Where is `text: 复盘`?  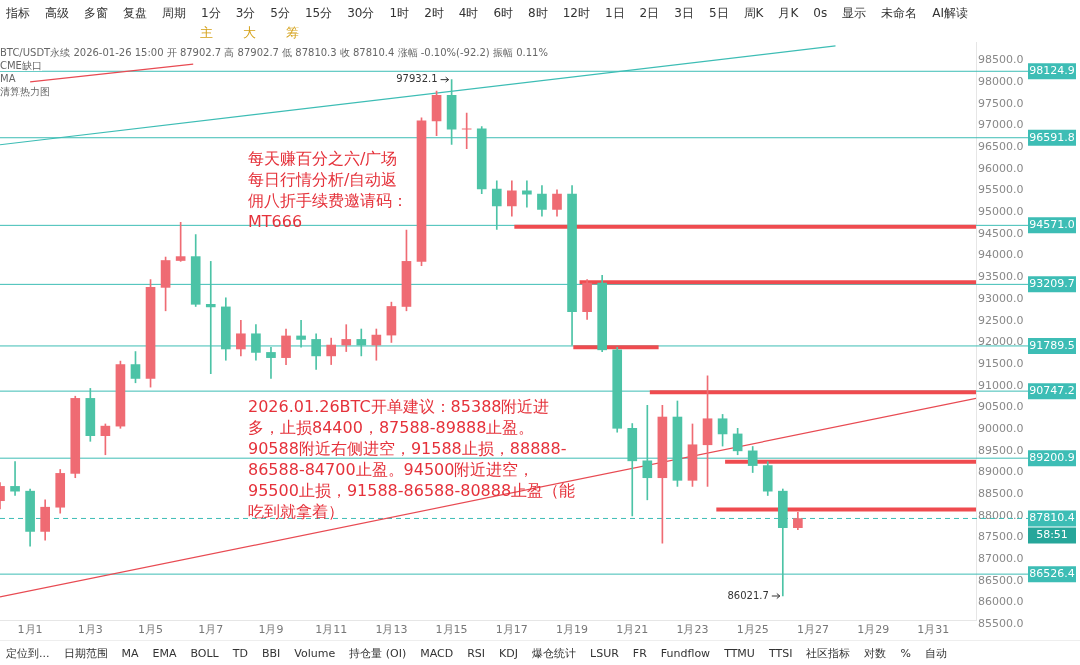
text: 复盘 is located at coordinates (135, 13).